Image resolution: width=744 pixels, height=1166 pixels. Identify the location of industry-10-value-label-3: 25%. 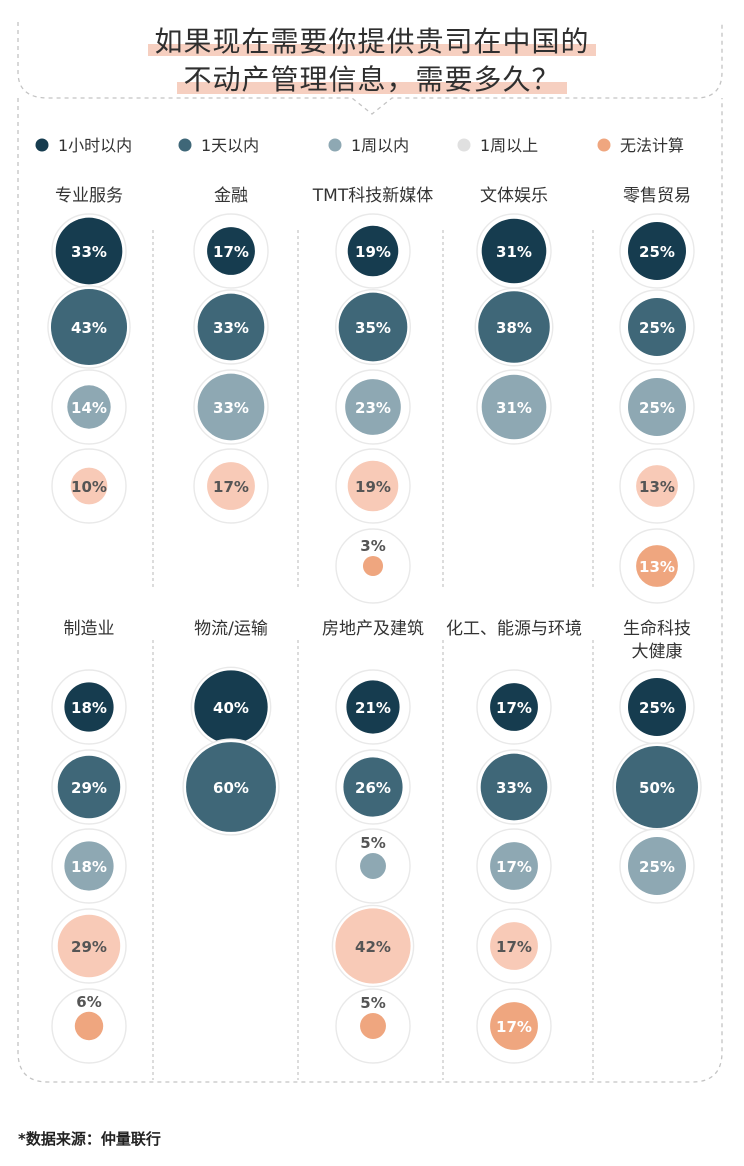
(657, 867).